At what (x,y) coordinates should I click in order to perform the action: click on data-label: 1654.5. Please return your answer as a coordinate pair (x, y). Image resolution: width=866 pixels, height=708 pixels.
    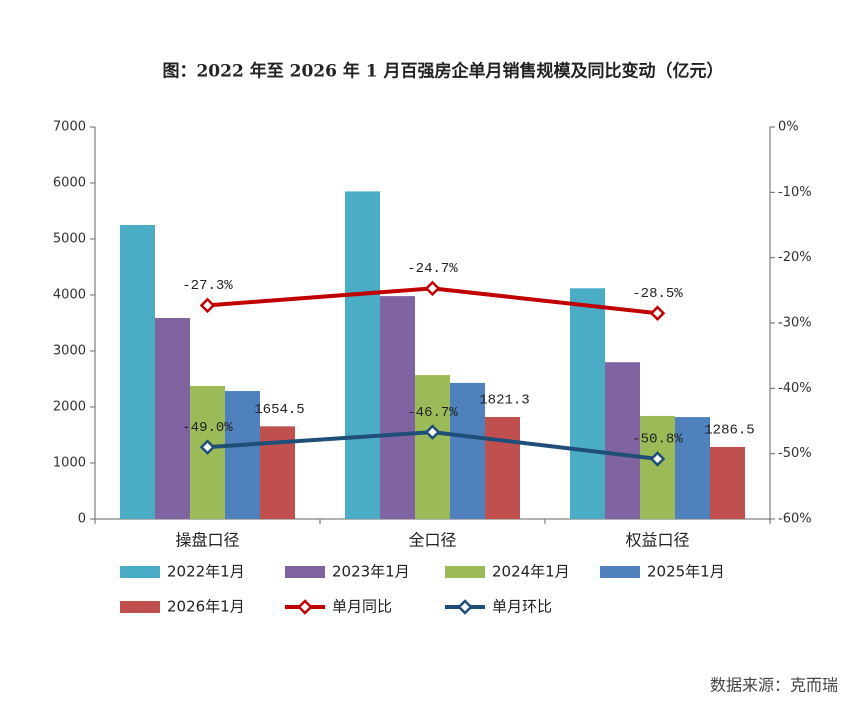
    Looking at the image, I should click on (279, 410).